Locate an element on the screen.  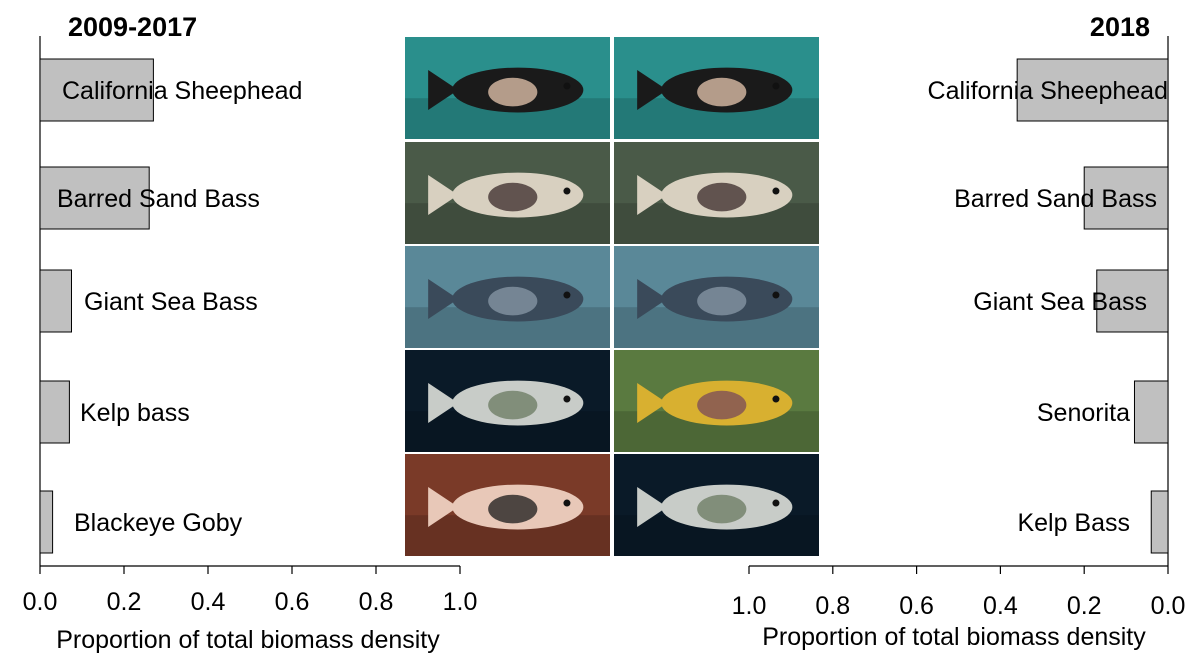
right-bar-barred-sand-bass is located at coordinates (1126, 198).